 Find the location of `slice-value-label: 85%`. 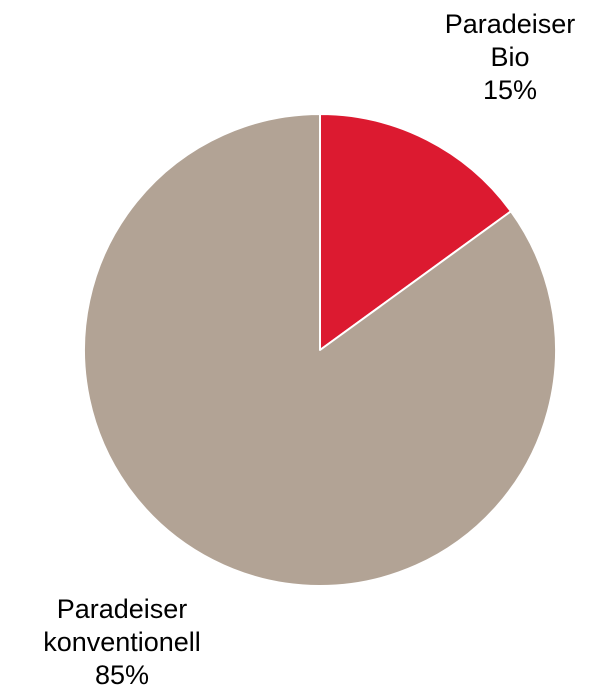

slice-value-label: 85% is located at coordinates (122, 675).